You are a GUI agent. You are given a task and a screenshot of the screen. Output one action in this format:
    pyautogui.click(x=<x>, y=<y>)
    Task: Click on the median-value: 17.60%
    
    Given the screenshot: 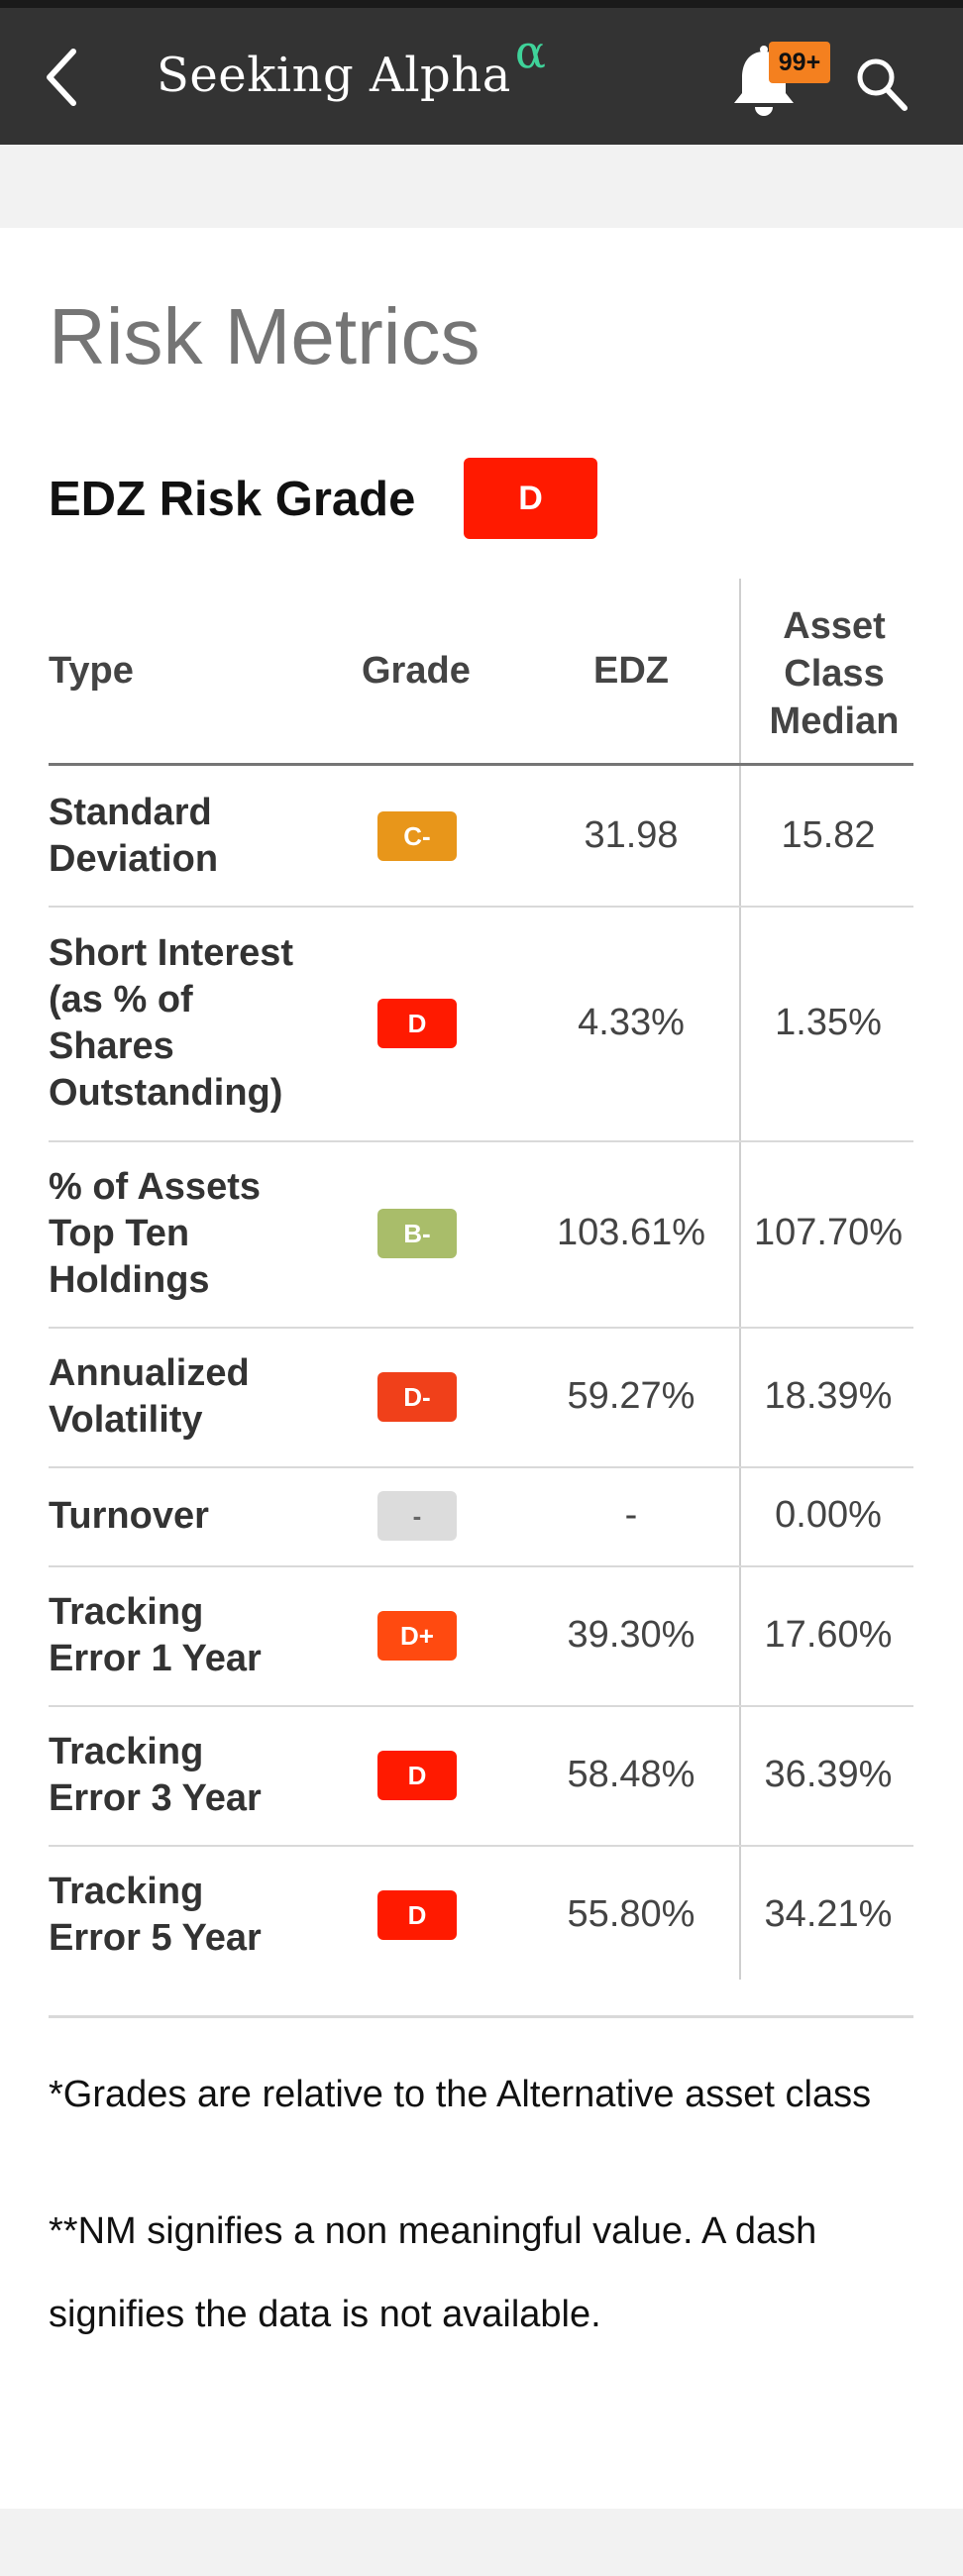 What is the action you would take?
    pyautogui.click(x=828, y=1634)
    